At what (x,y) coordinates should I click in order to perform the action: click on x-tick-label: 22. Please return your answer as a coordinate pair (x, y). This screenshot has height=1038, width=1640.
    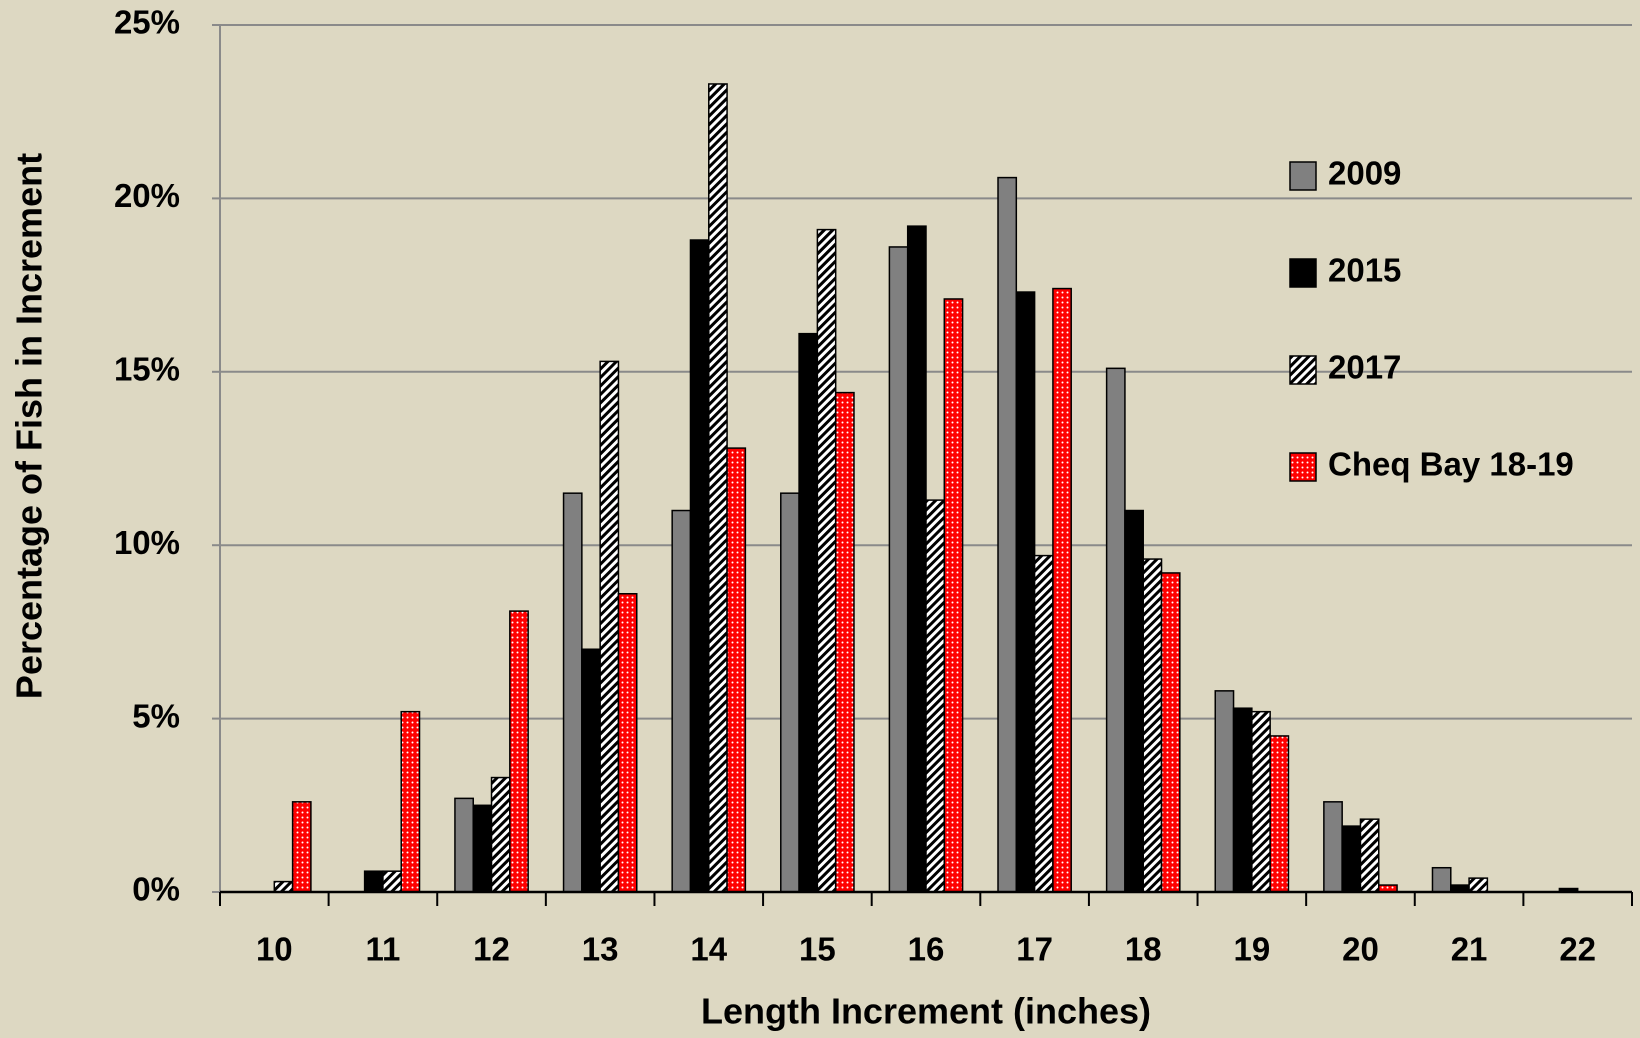
    Looking at the image, I should click on (1577, 949).